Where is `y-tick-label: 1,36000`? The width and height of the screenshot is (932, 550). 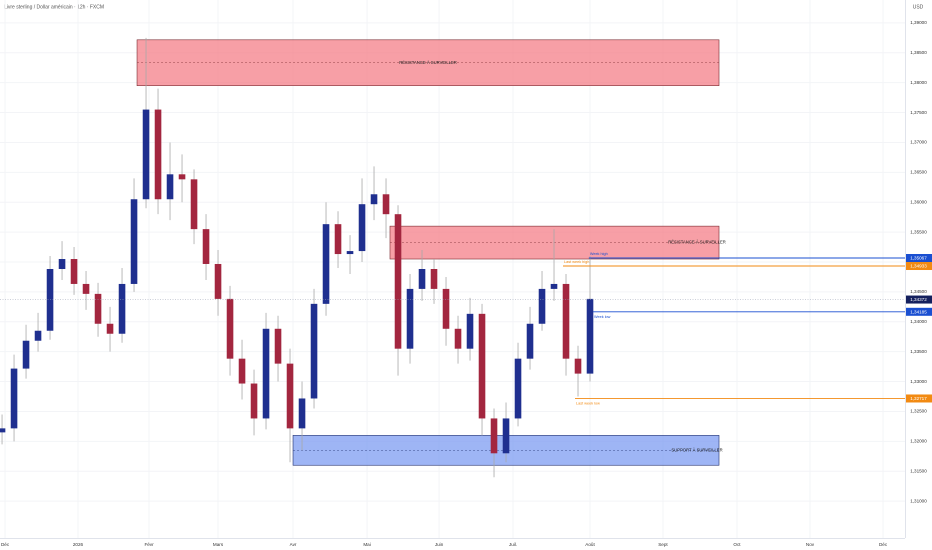 y-tick-label: 1,36000 is located at coordinates (918, 201).